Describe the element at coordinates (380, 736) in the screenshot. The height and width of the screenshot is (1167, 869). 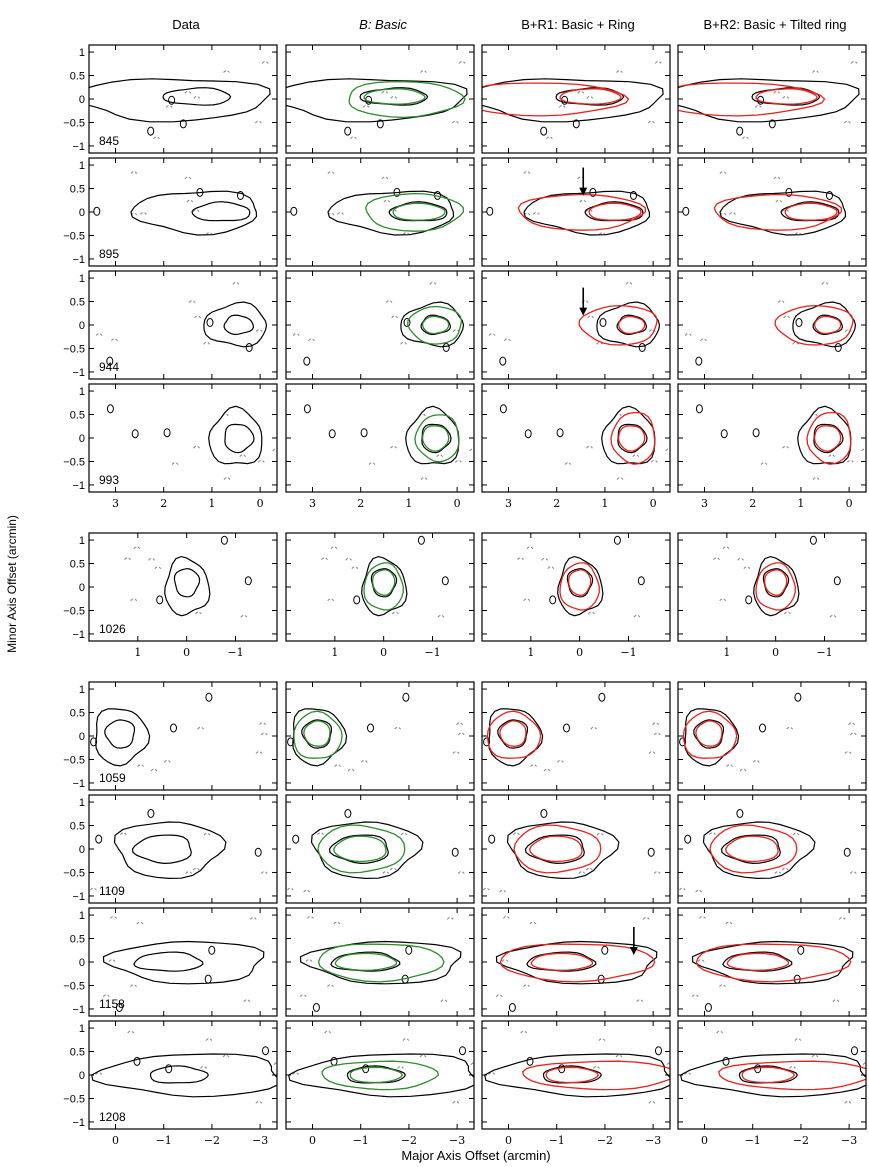
I see `panel-1059-basic` at that location.